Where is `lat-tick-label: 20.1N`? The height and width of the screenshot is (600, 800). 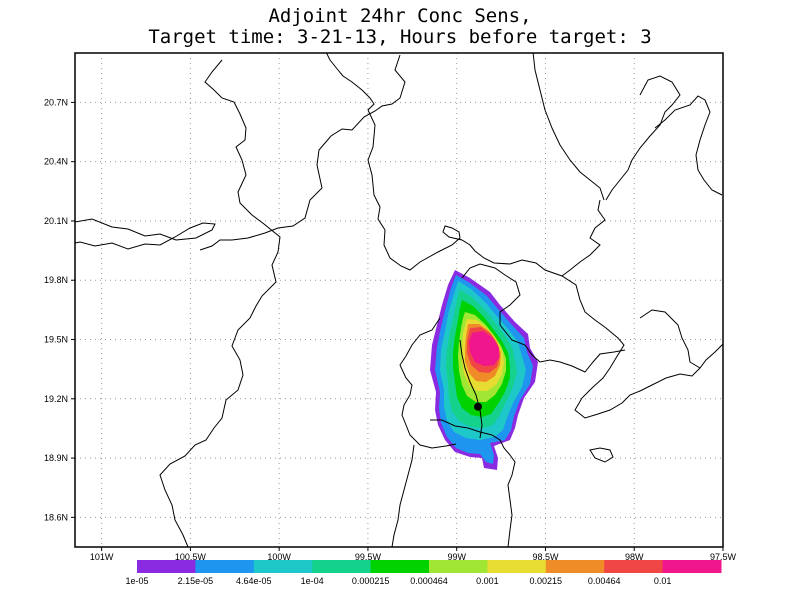
lat-tick-label: 20.1N is located at coordinates (56, 221).